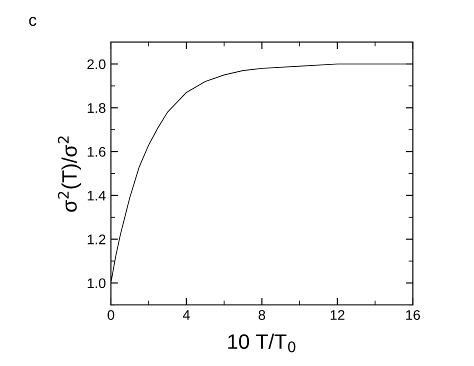 The height and width of the screenshot is (366, 474). Describe the element at coordinates (96, 64) in the screenshot. I see `y-tick-label: 2.0` at that location.